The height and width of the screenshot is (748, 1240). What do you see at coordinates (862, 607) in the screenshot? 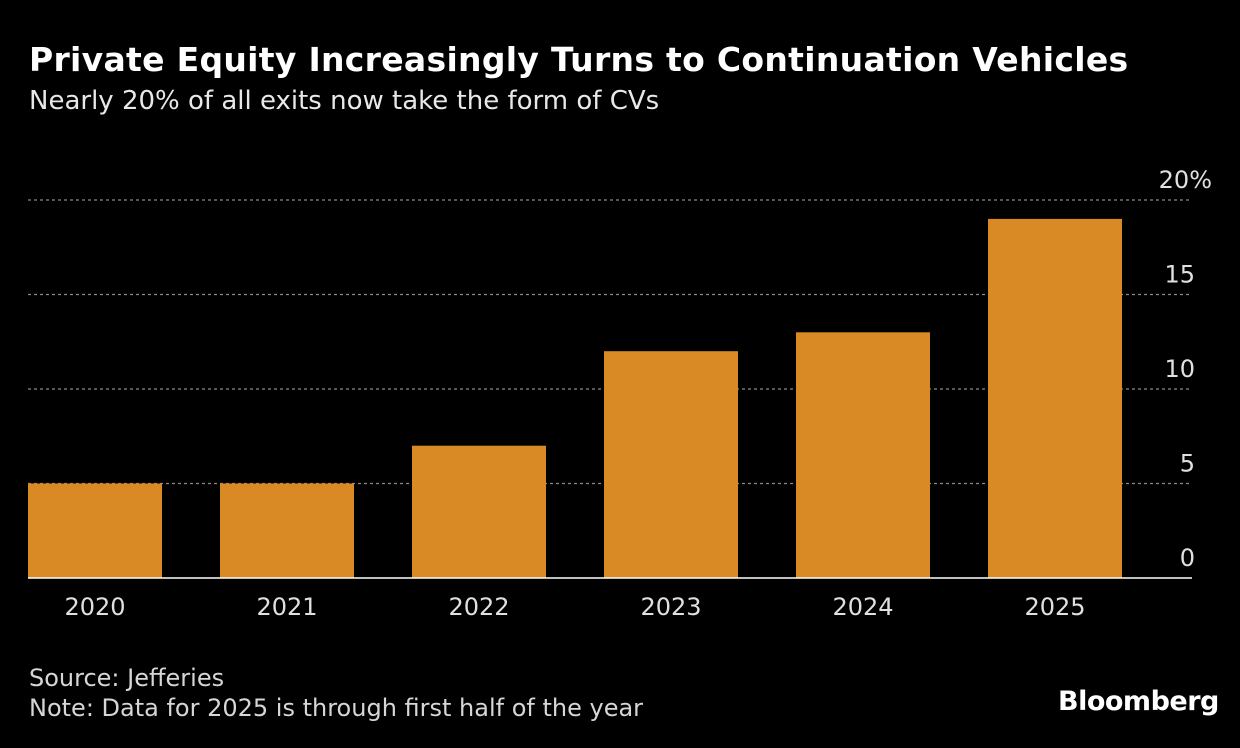
I see `x-tick-label: 2024` at bounding box center [862, 607].